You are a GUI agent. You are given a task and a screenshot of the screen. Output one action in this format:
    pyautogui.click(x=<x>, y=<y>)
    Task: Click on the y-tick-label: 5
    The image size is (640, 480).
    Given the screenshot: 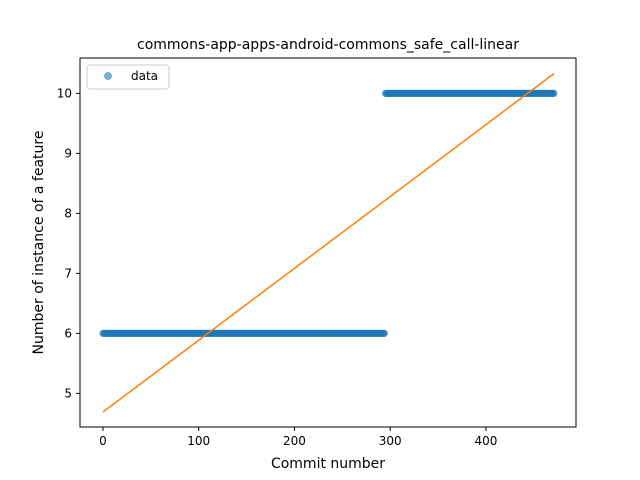 What is the action you would take?
    pyautogui.click(x=68, y=393)
    